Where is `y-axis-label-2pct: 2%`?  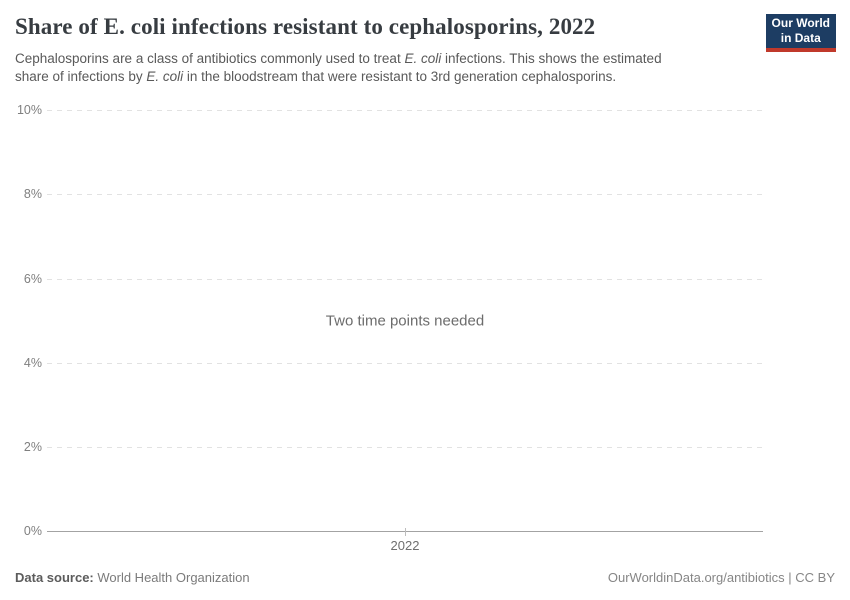 y-axis-label-2pct: 2% is located at coordinates (32, 447).